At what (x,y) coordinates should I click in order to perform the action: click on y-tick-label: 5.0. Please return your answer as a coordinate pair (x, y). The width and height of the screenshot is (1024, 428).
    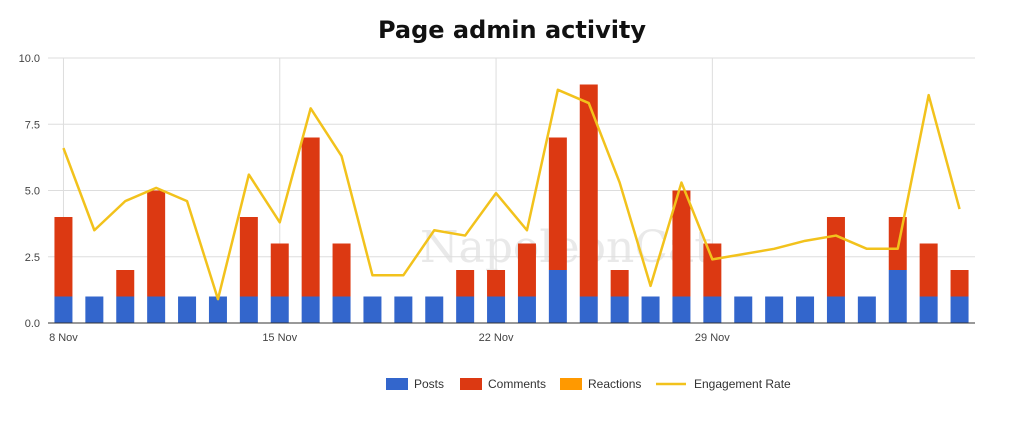
    Looking at the image, I should click on (32, 192).